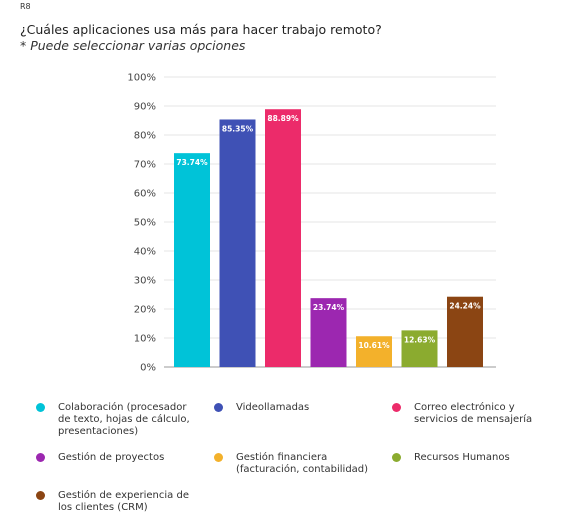 The width and height of the screenshot is (566, 527). What do you see at coordinates (148, 368) in the screenshot?
I see `y-tick-label: 0%` at bounding box center [148, 368].